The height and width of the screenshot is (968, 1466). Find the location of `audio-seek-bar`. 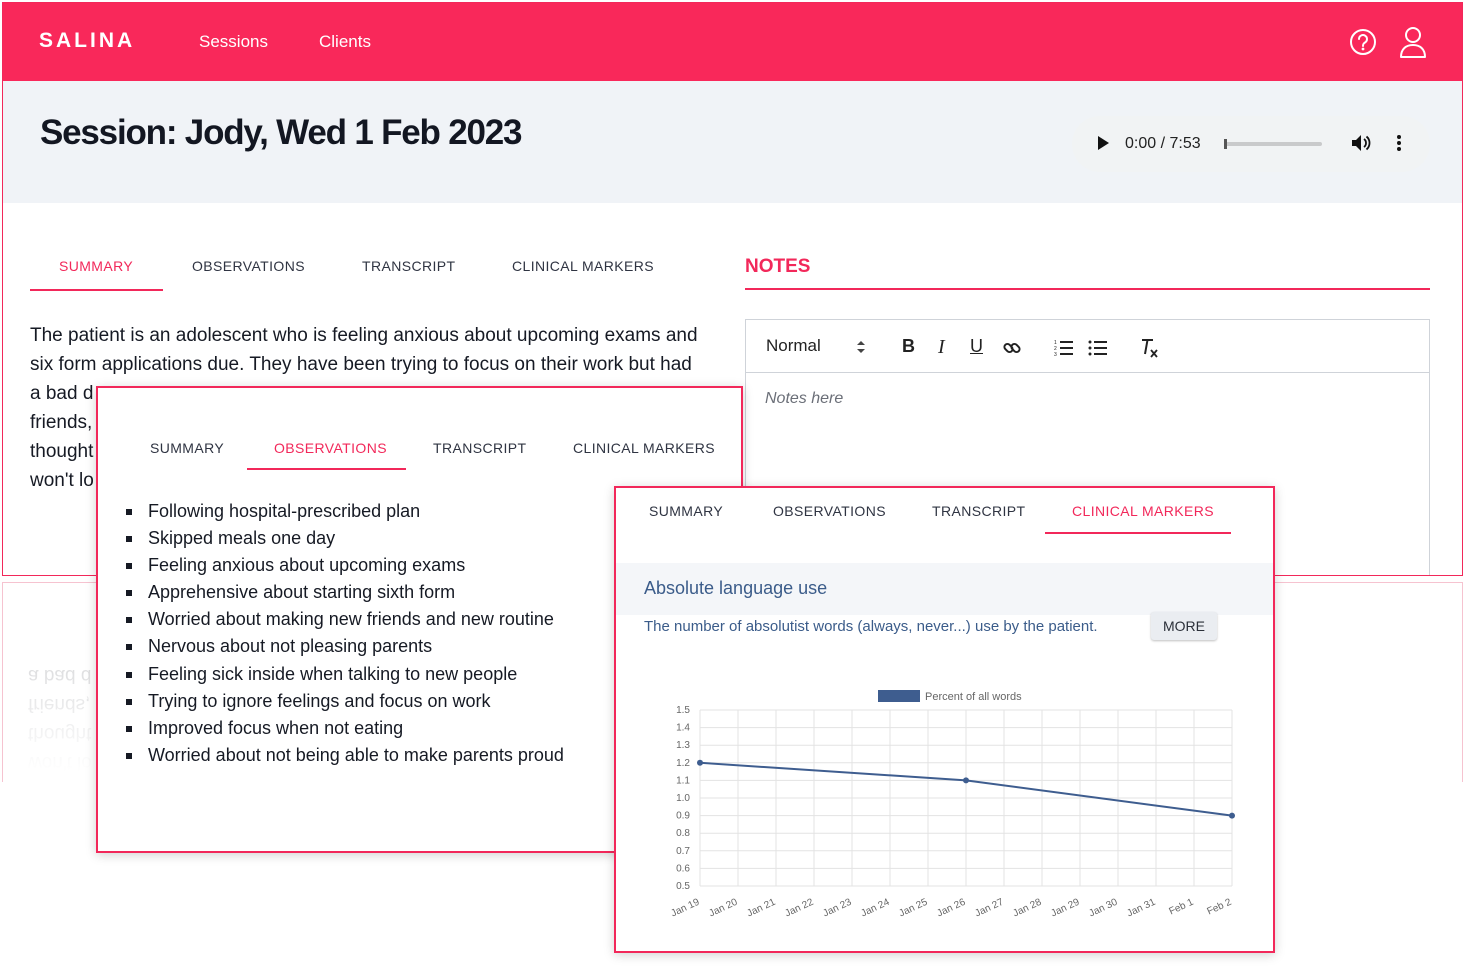

audio-seek-bar is located at coordinates (1273, 144).